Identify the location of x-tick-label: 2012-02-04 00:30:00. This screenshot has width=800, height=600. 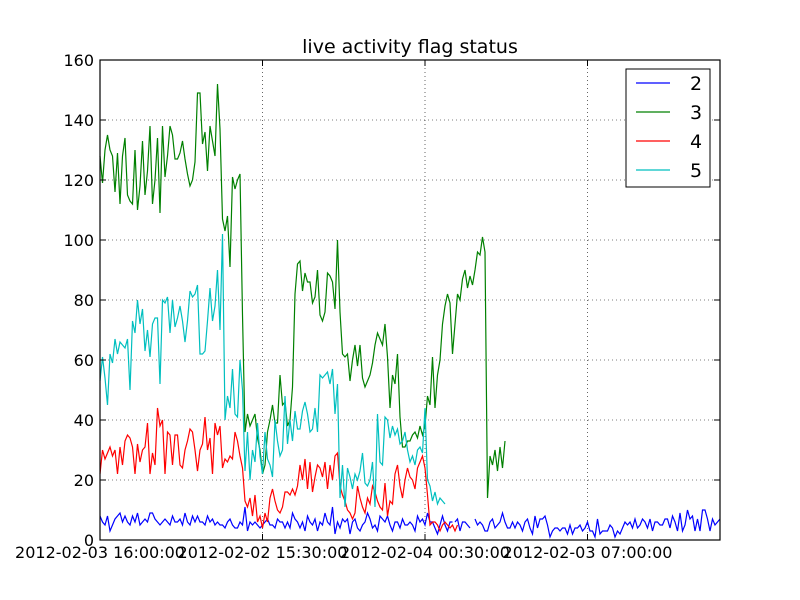
(425, 552).